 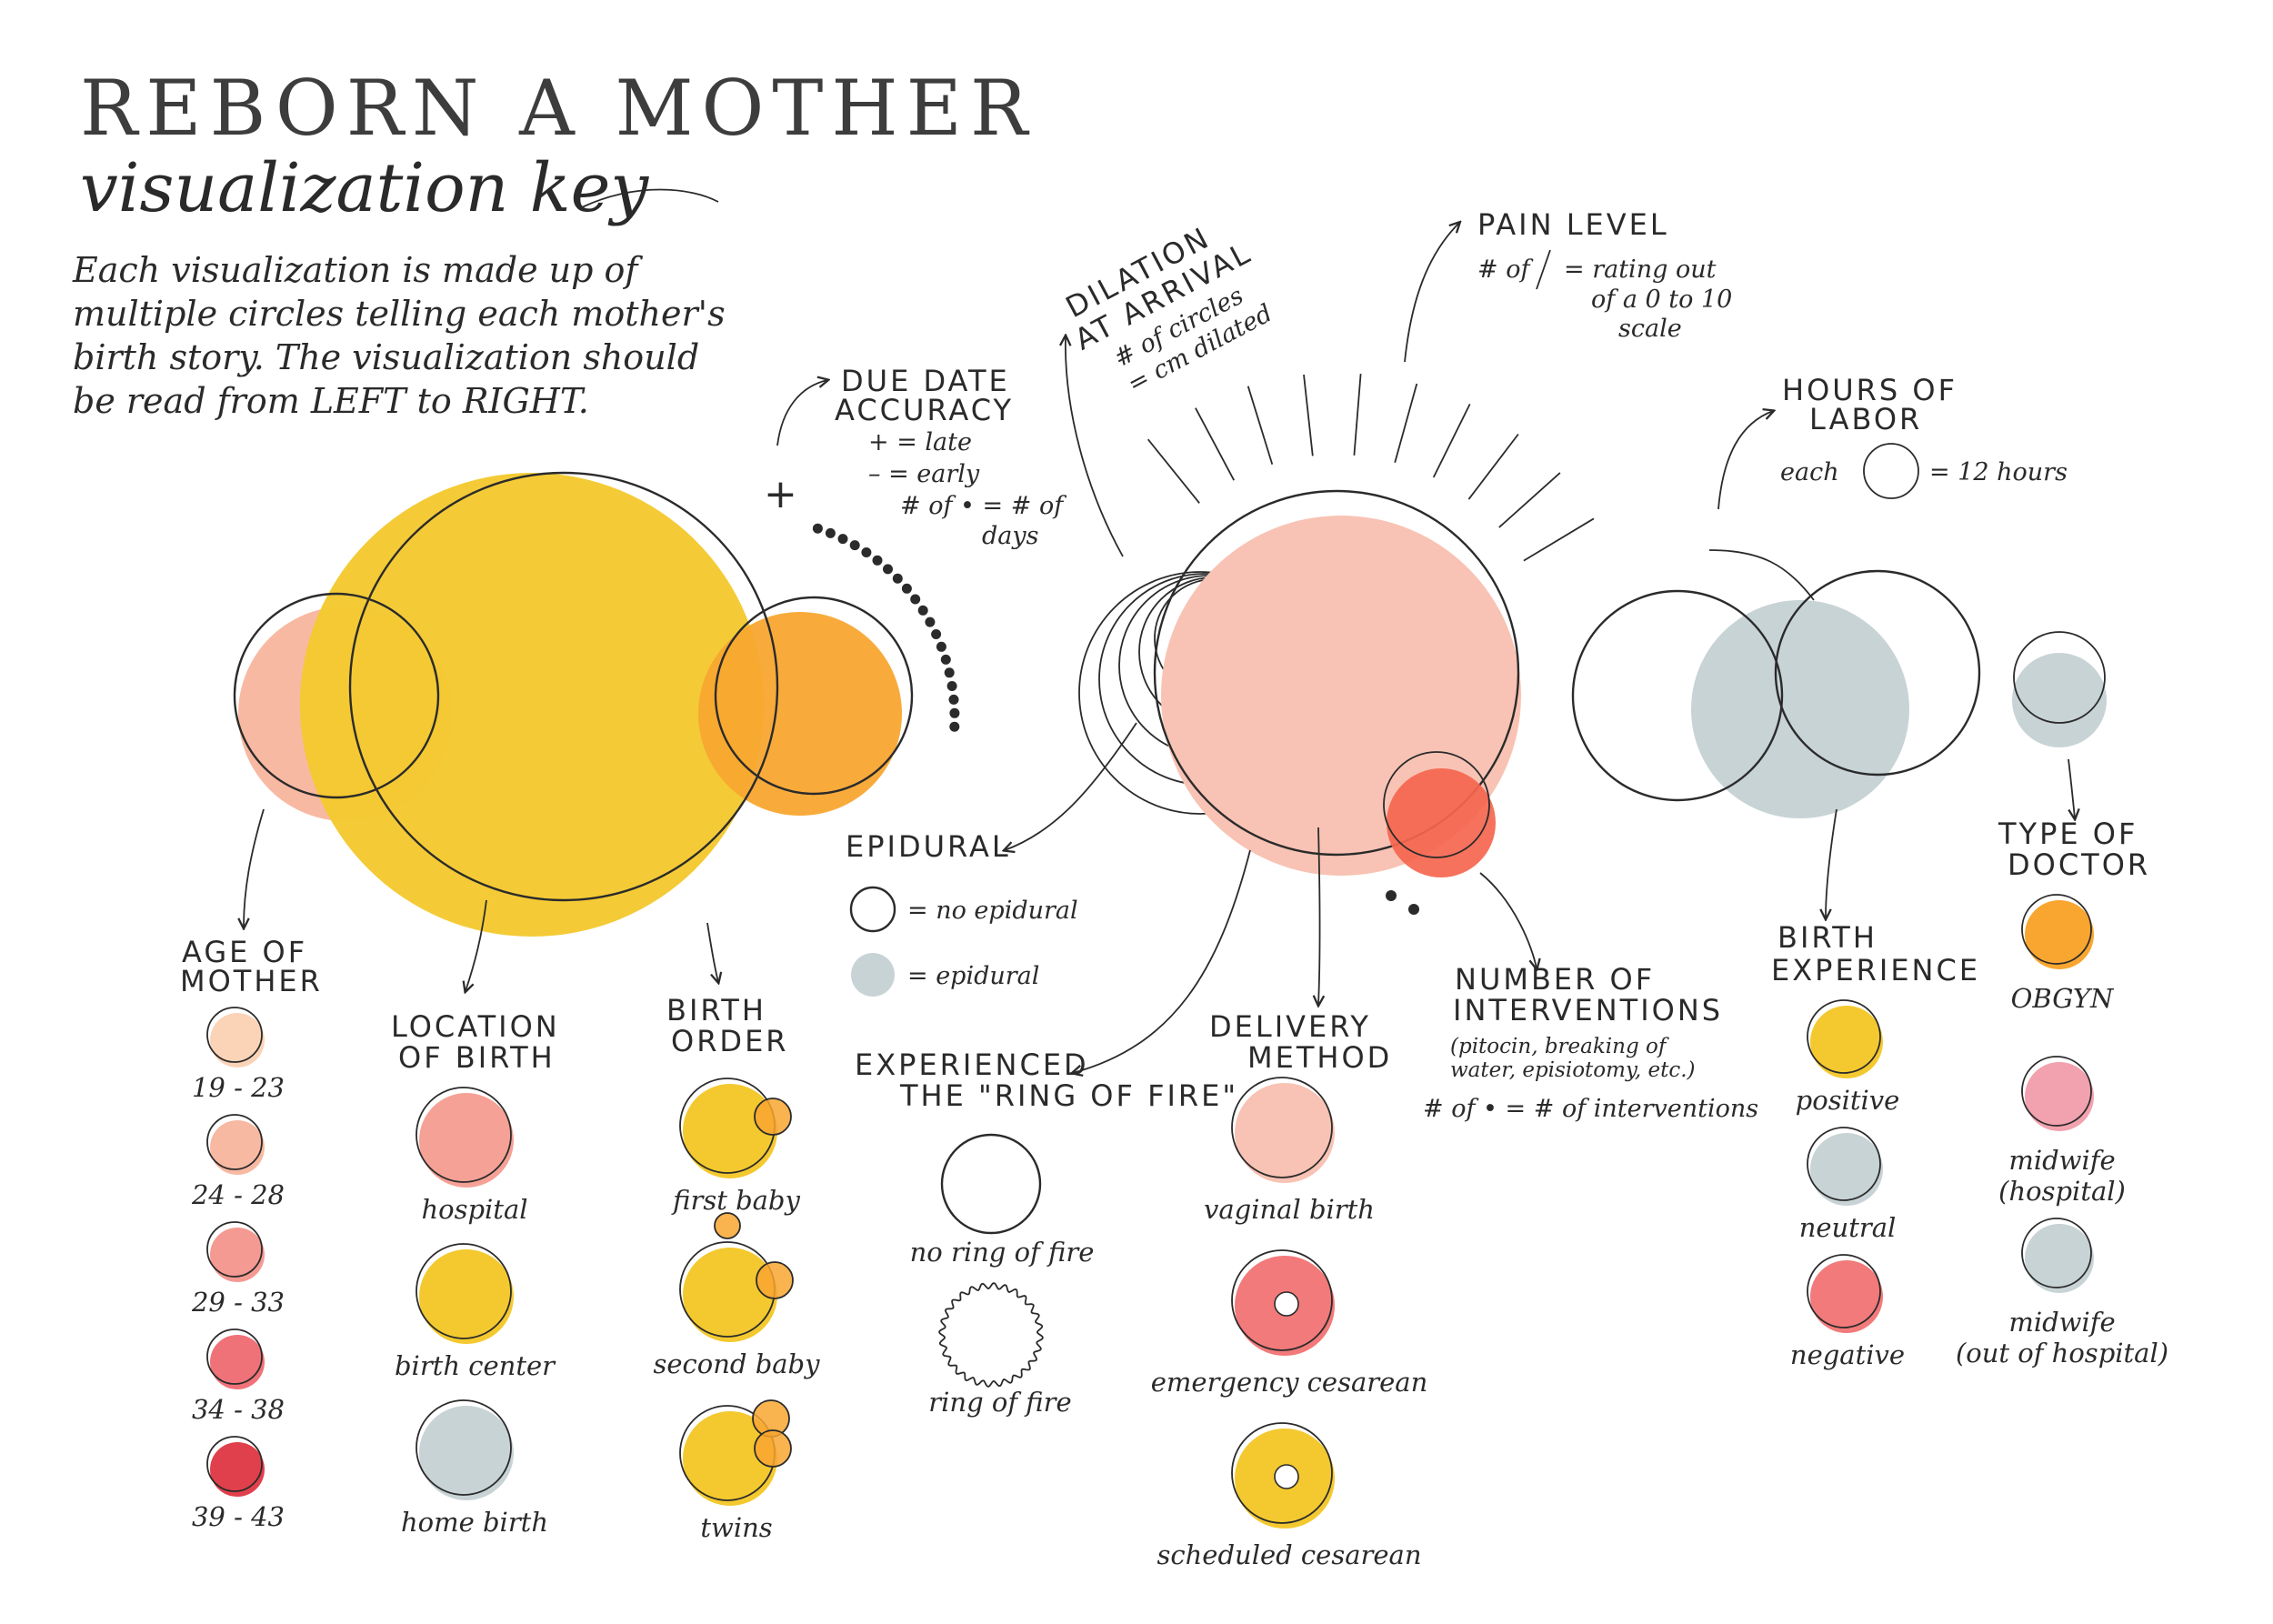 I want to click on birth-order-title-1: BIRTH, so click(x=716, y=1010).